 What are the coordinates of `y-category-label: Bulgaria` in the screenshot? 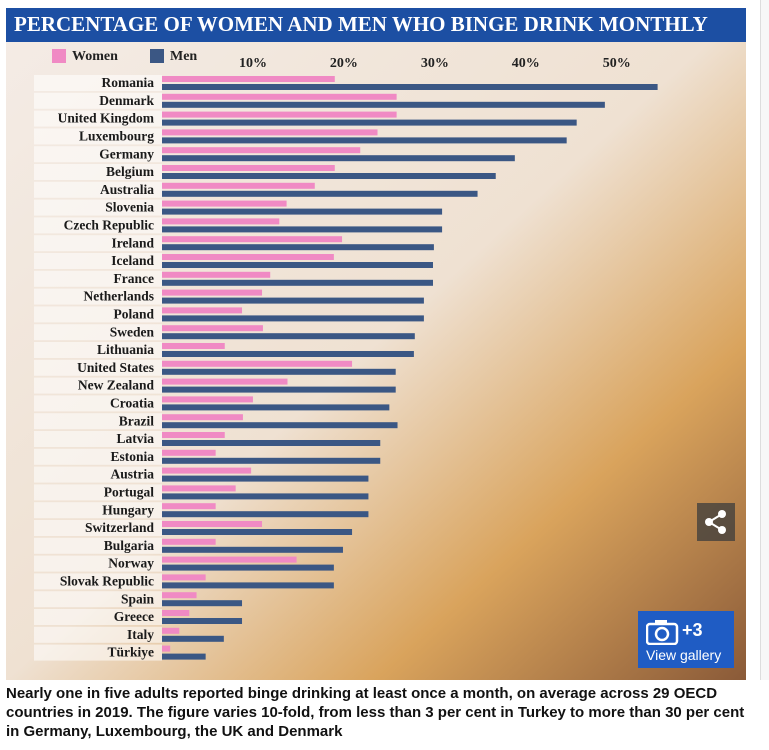 It's located at (129, 545).